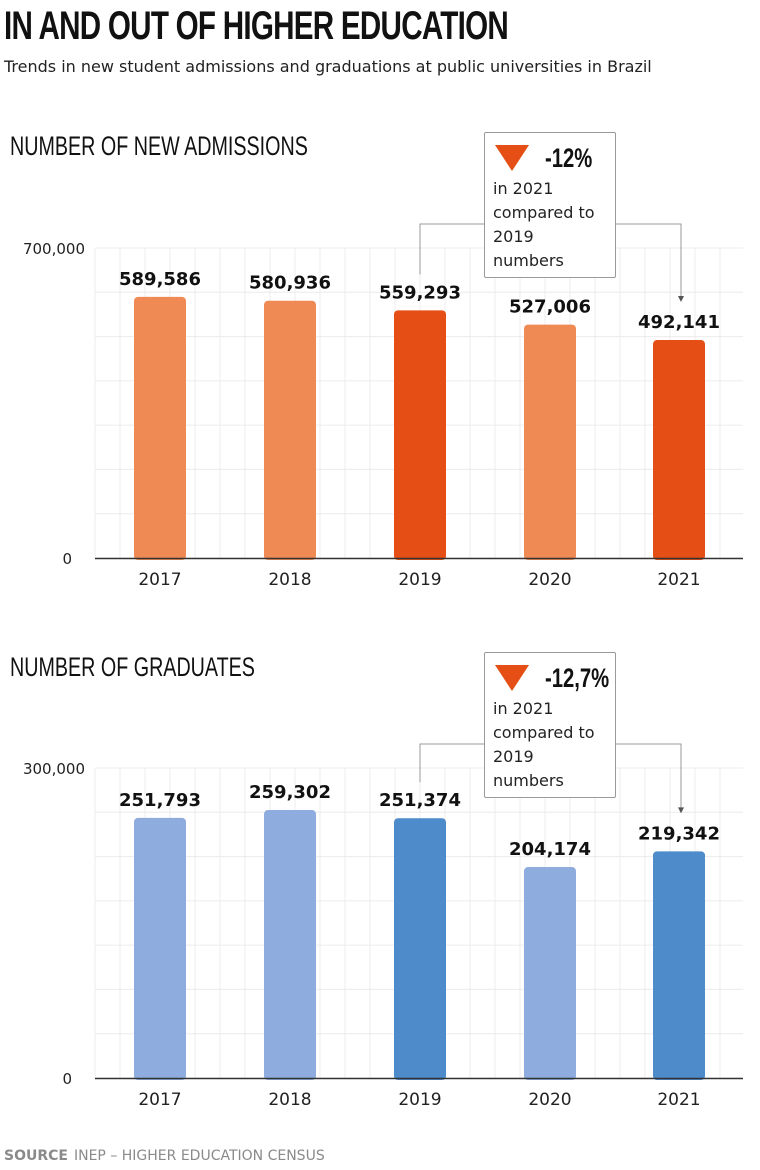 The image size is (760, 1170). I want to click on admissions-chart-title: NUMBER OF NEW ADMISSIONS, so click(159, 146).